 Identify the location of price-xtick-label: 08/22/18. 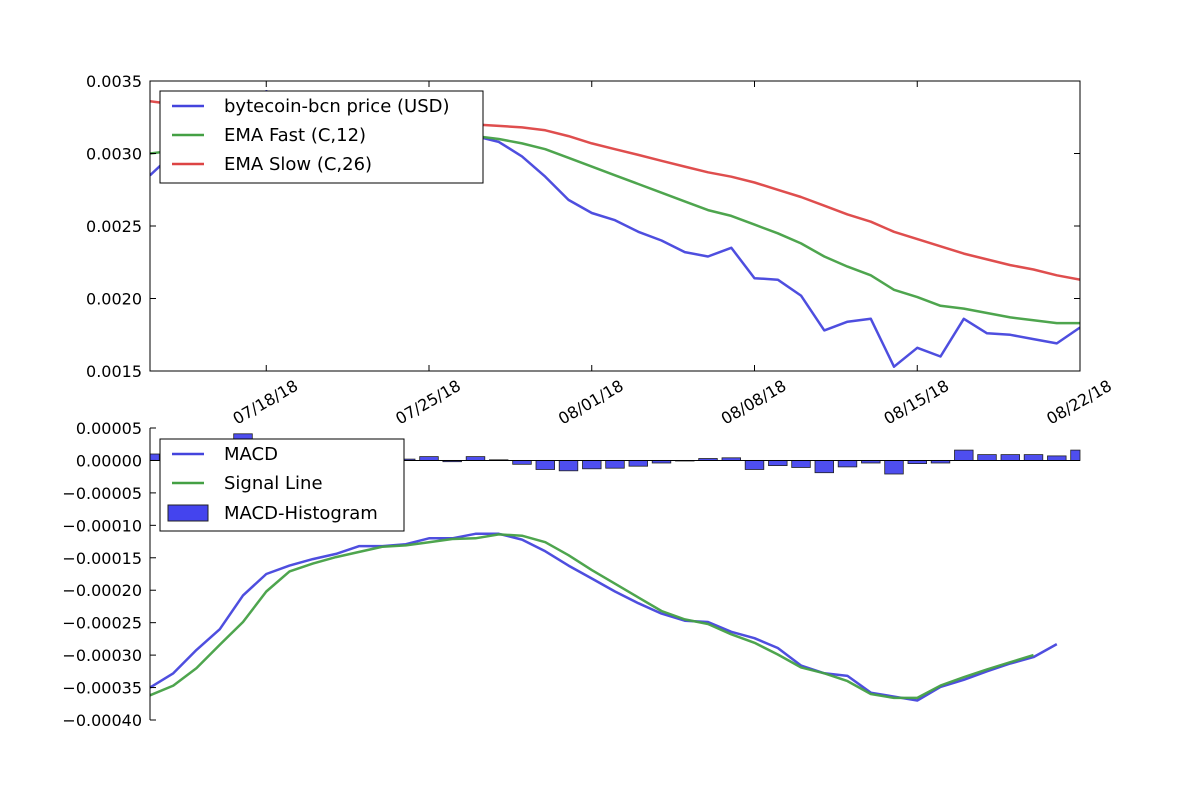
(1079, 402).